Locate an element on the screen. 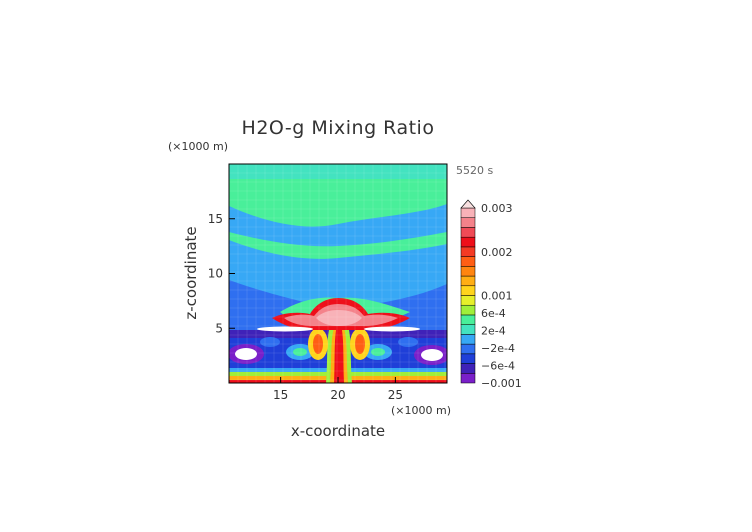  time-label: 5520 s is located at coordinates (474, 170).